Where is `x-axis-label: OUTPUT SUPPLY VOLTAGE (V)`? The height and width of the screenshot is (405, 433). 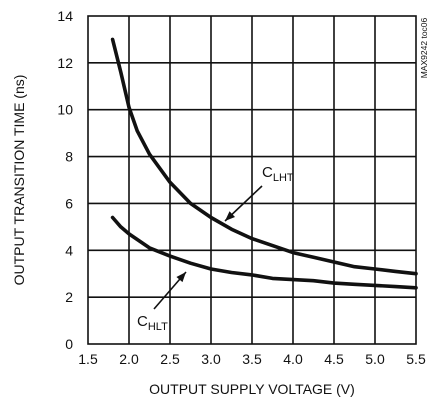
x-axis-label: OUTPUT SUPPLY VOLTAGE (V) is located at coordinates (252, 389).